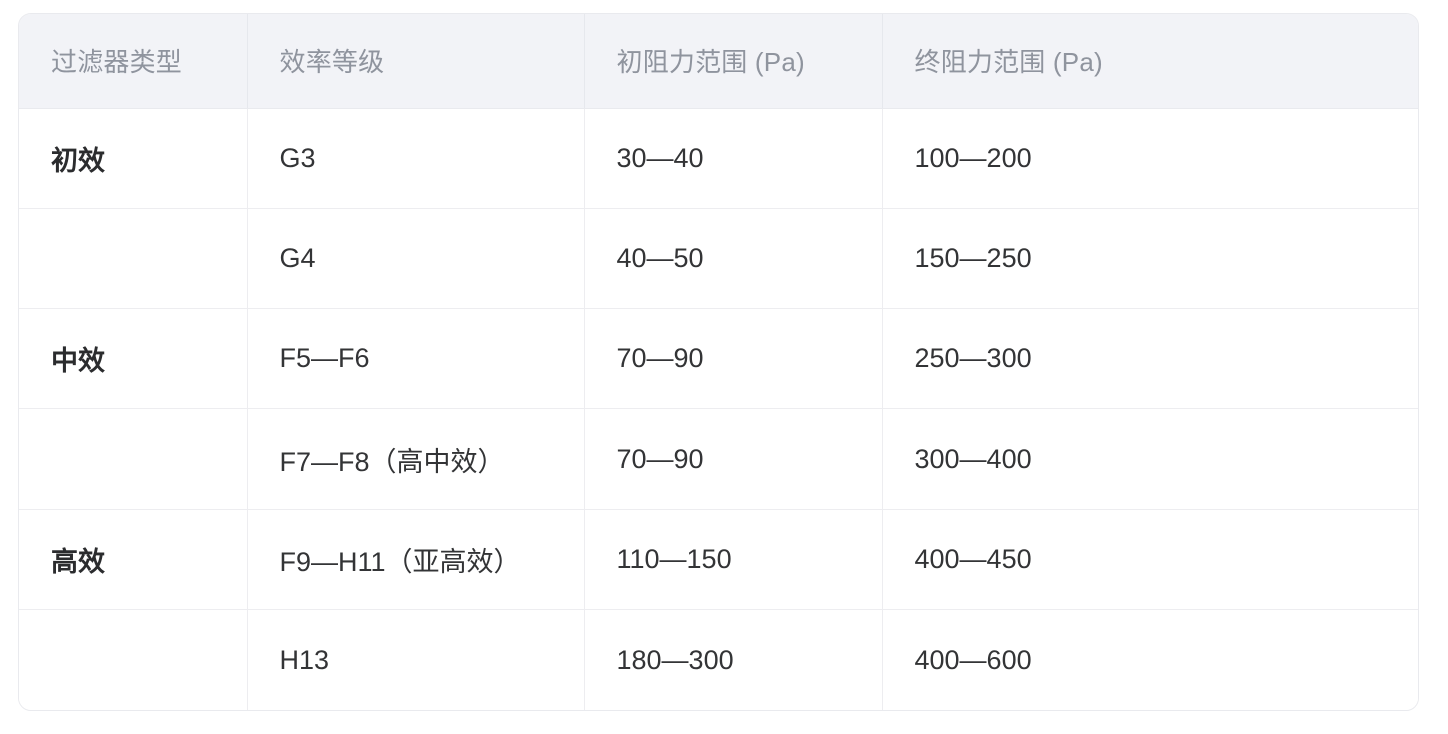  I want to click on cell-final-resistance: 300—400, so click(1150, 459).